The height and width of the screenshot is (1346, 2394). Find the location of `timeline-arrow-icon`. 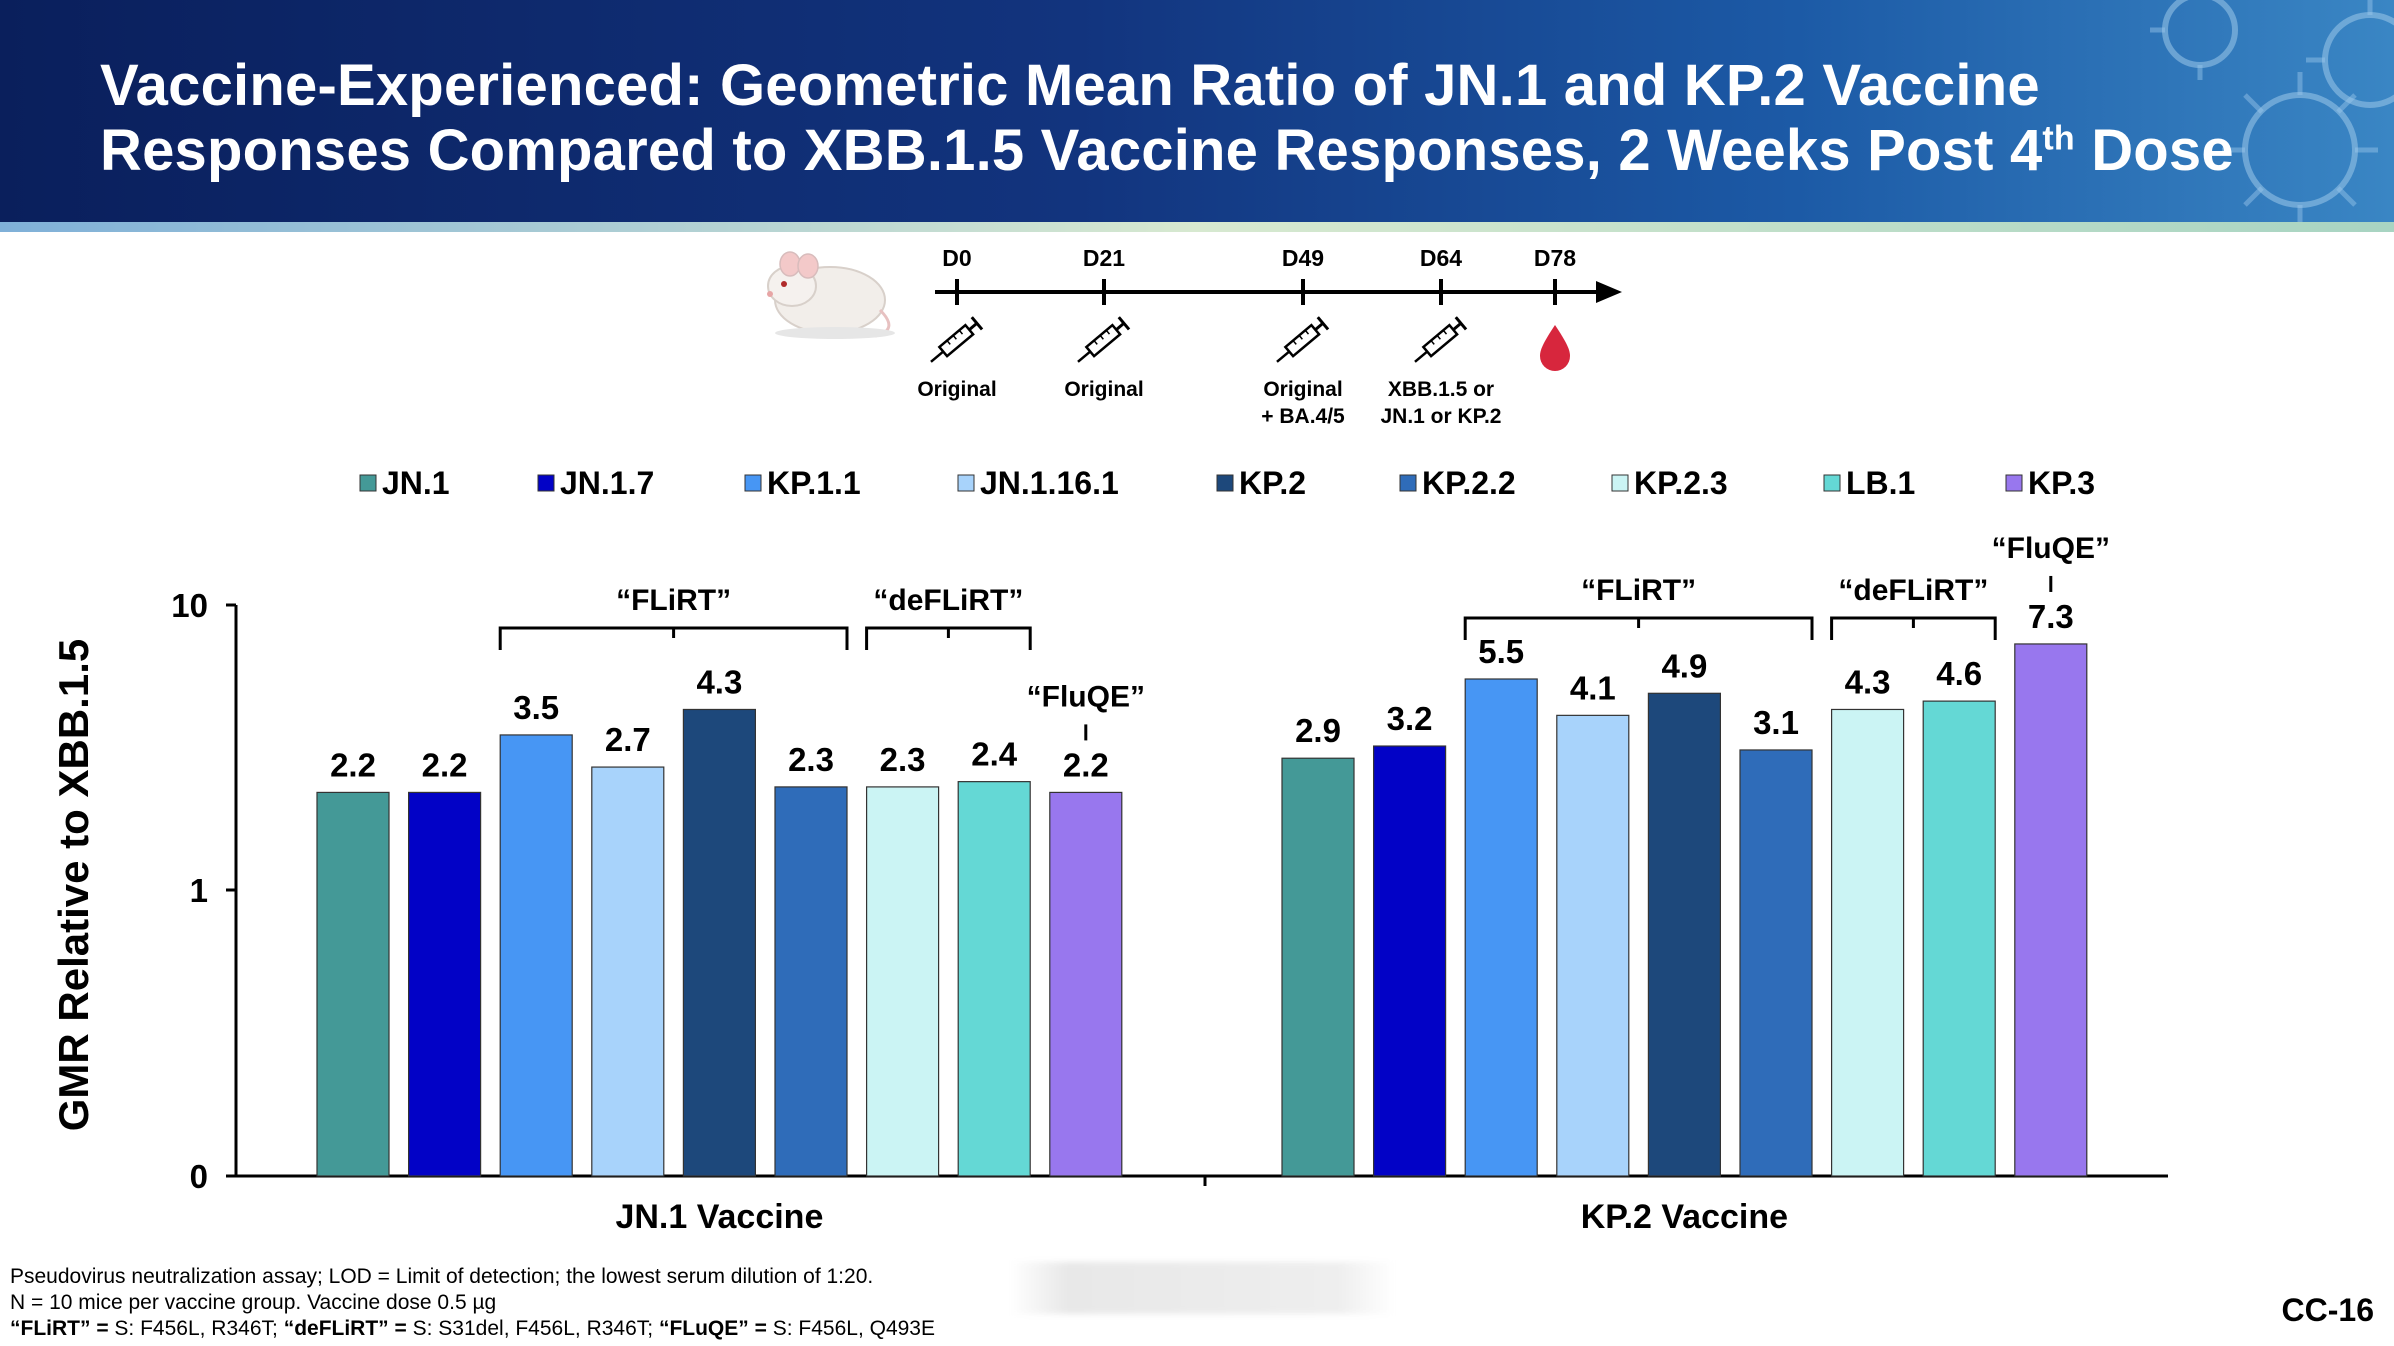

timeline-arrow-icon is located at coordinates (1609, 292).